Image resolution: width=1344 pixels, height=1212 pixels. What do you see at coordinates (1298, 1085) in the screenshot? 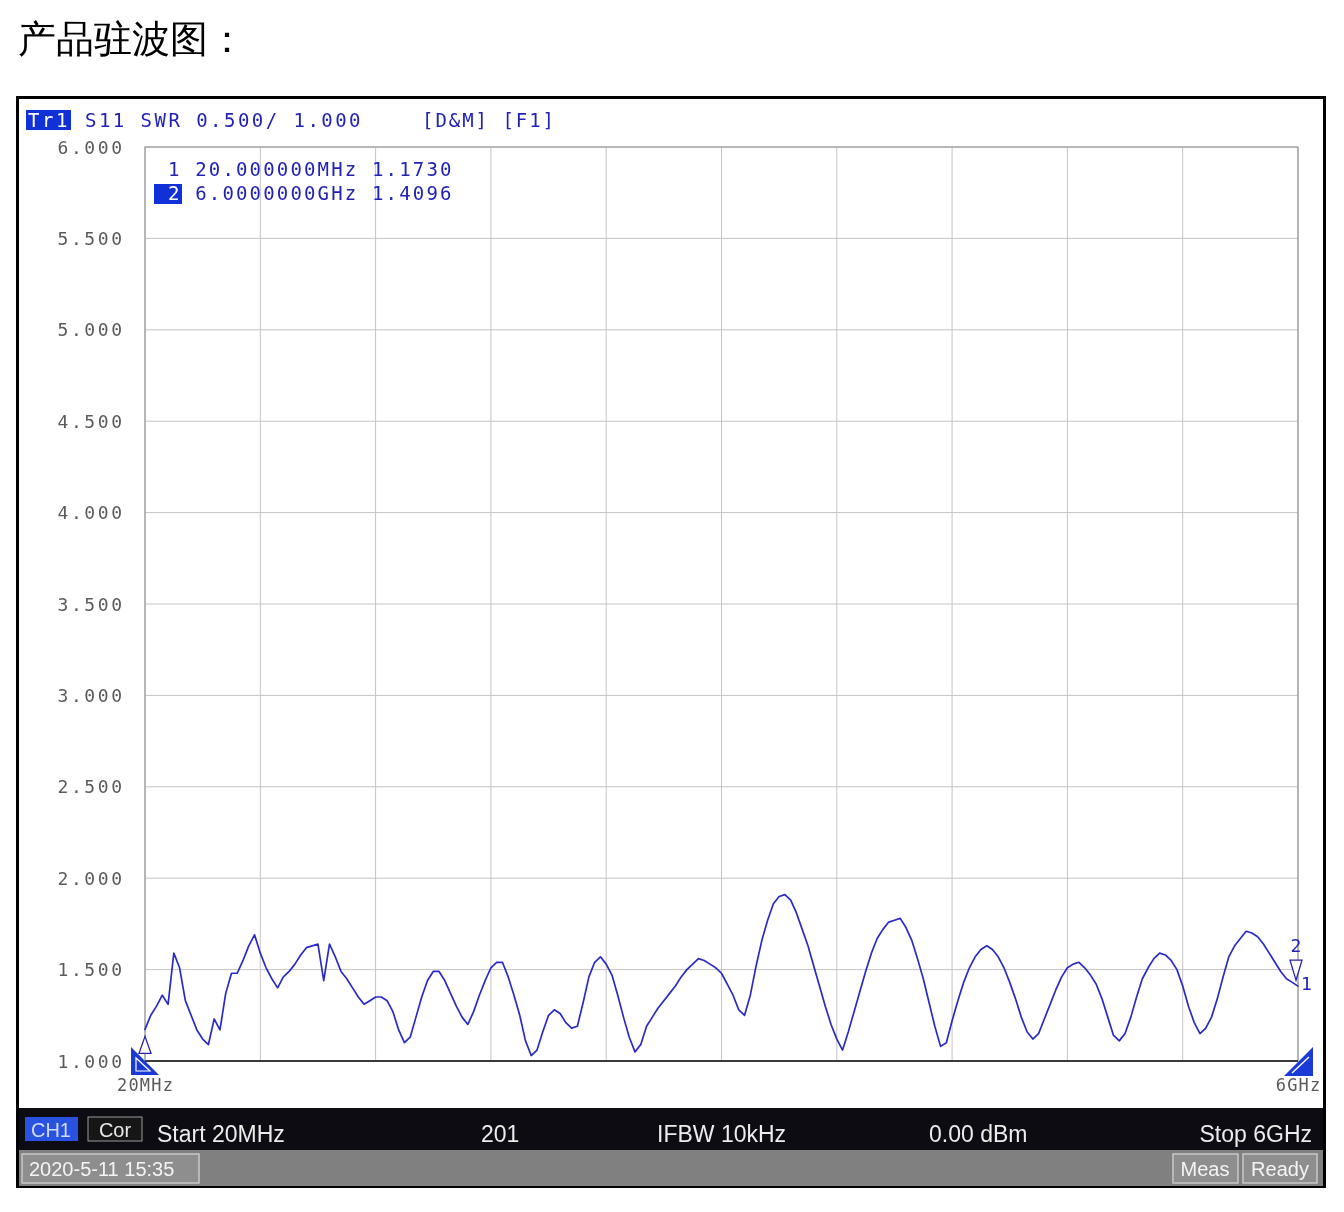
I see `x-tick-label: 6GHz` at bounding box center [1298, 1085].